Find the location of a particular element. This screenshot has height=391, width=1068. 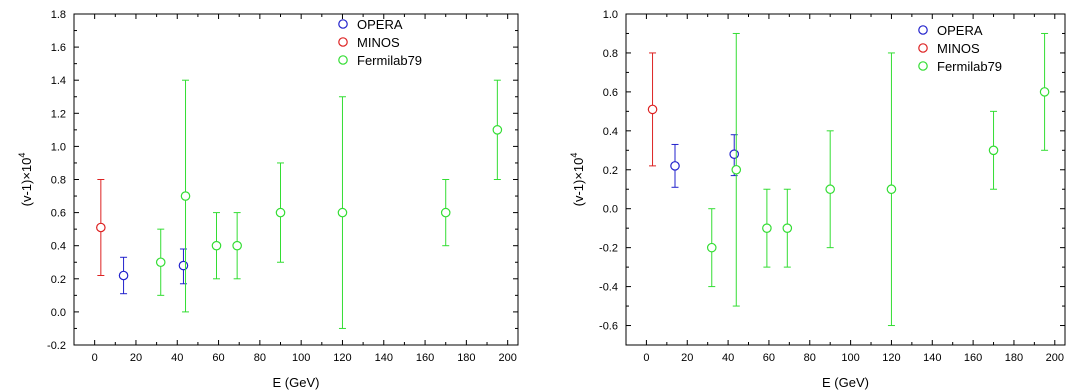

y-tick-label: 1.4 is located at coordinates (58, 81).